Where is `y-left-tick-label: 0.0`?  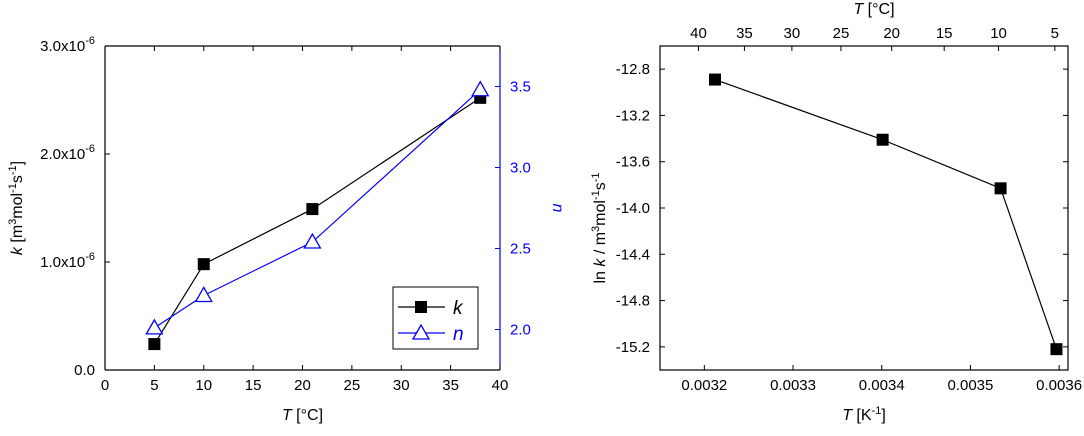
y-left-tick-label: 0.0 is located at coordinates (84, 370).